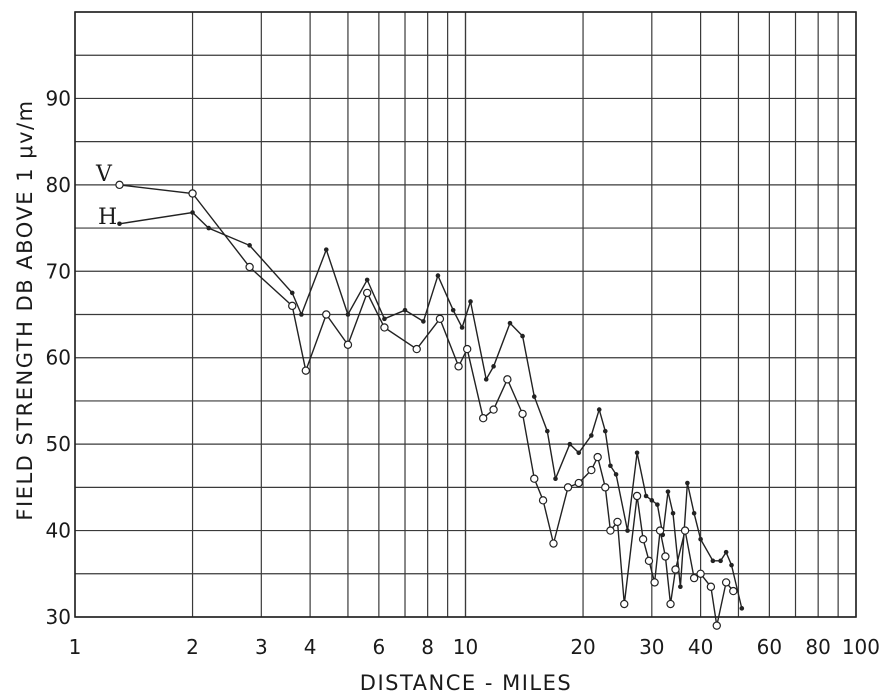 The width and height of the screenshot is (883, 696). What do you see at coordinates (651, 647) in the screenshot?
I see `x-tick-label: 30` at bounding box center [651, 647].